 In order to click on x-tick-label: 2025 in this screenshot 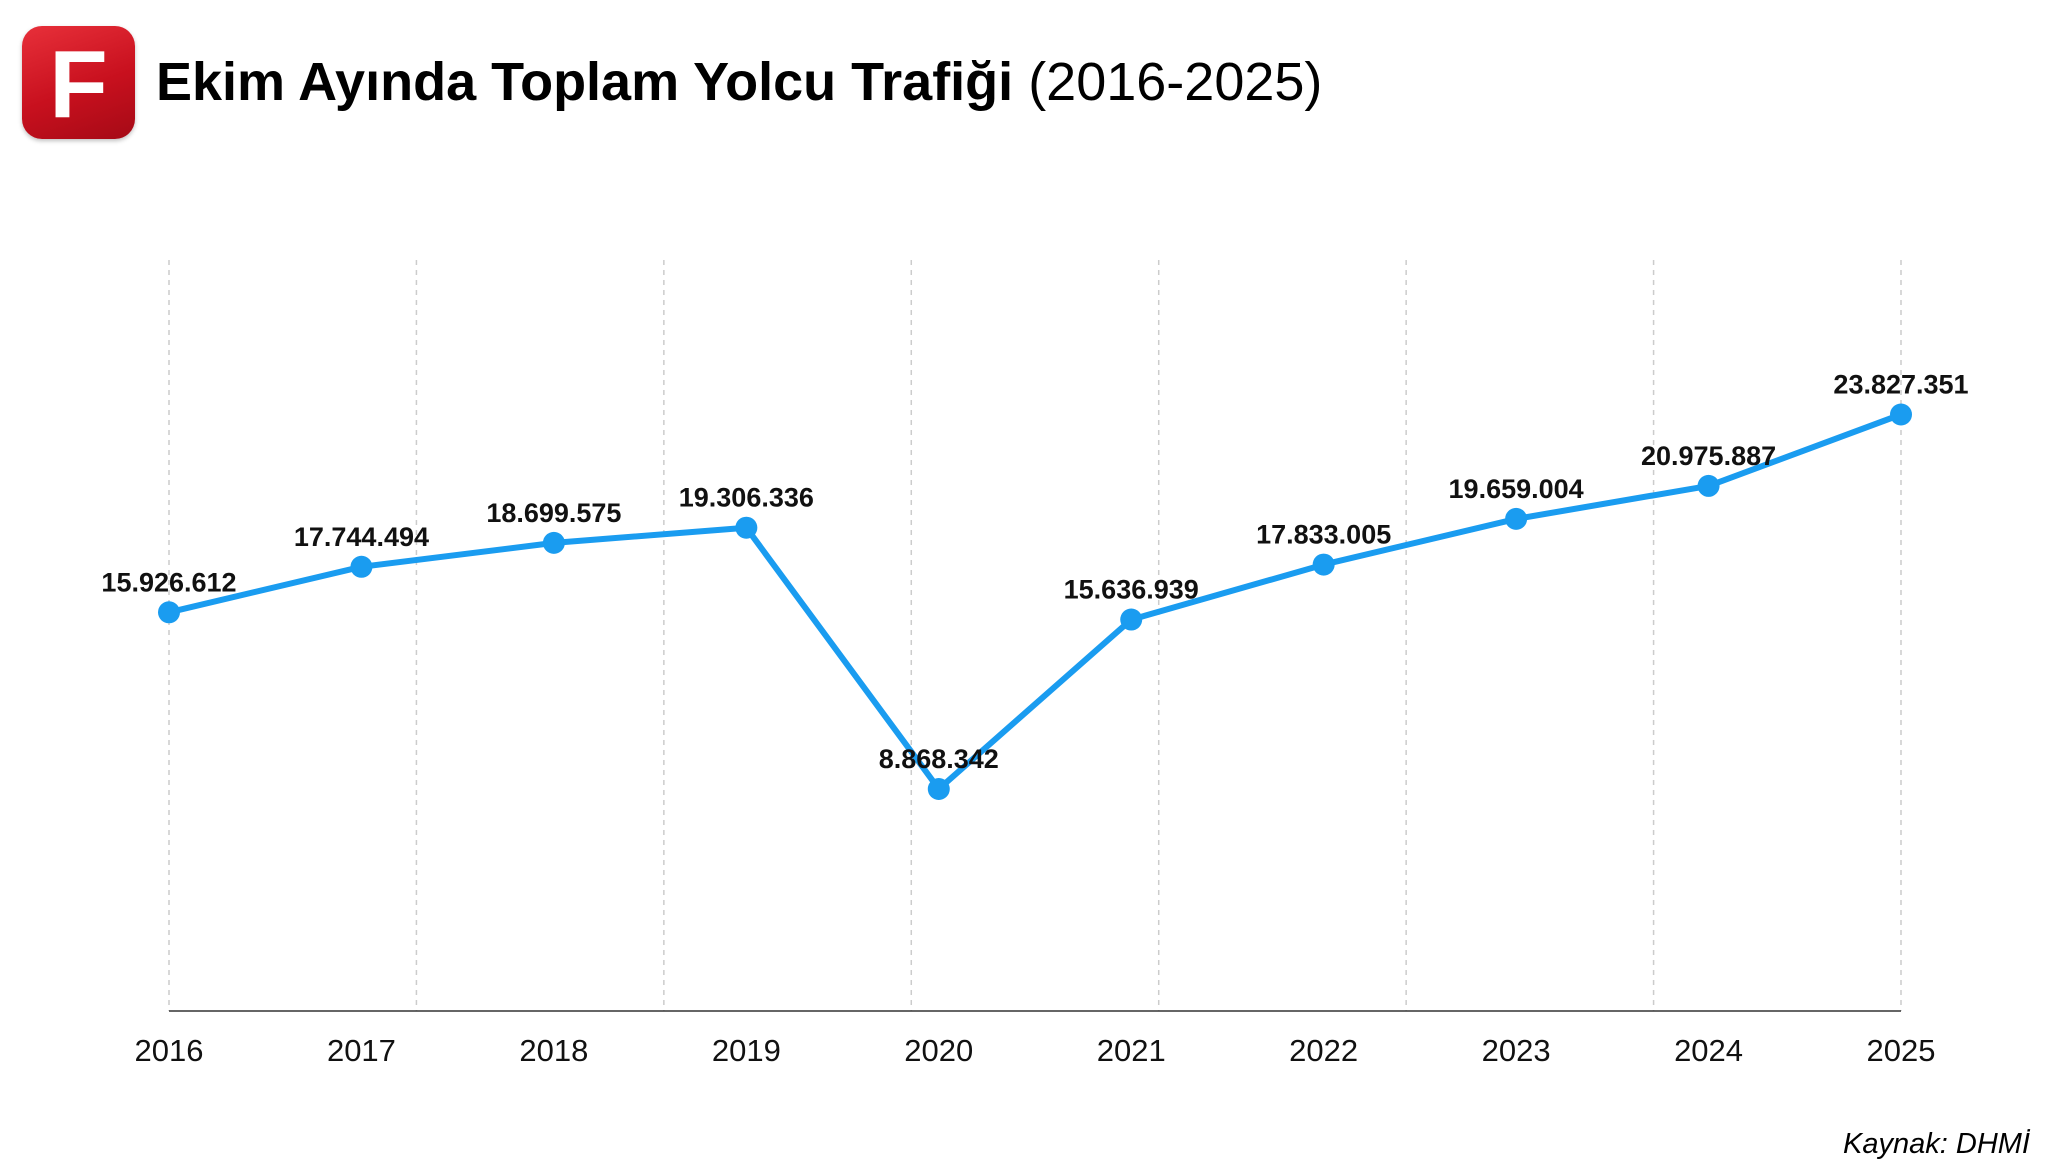, I will do `click(1901, 1050)`.